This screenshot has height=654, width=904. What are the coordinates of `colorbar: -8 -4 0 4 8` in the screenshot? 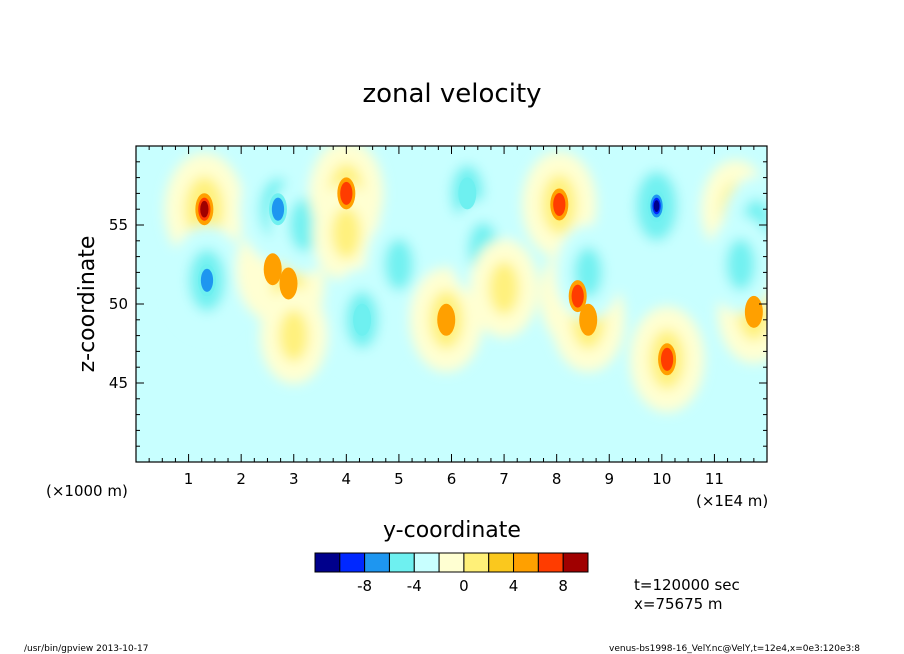 It's located at (451, 573).